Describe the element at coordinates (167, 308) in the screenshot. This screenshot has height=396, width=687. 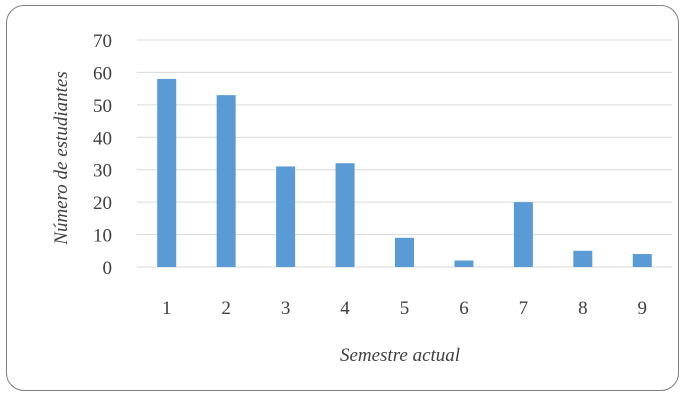
I see `x-tick-label: 1` at that location.